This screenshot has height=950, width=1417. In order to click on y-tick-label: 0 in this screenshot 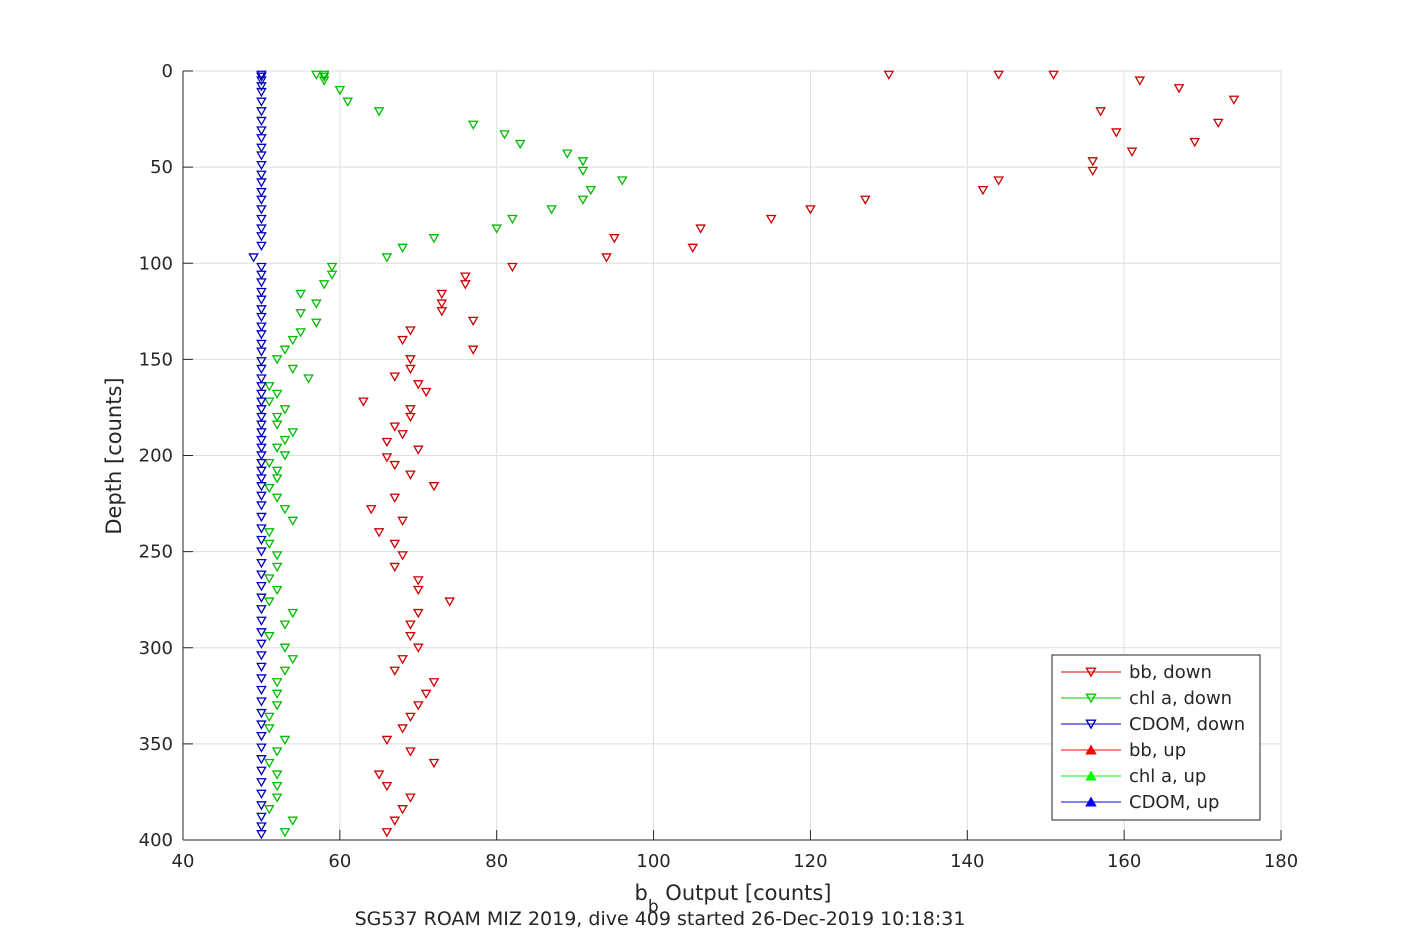, I will do `click(167, 71)`.